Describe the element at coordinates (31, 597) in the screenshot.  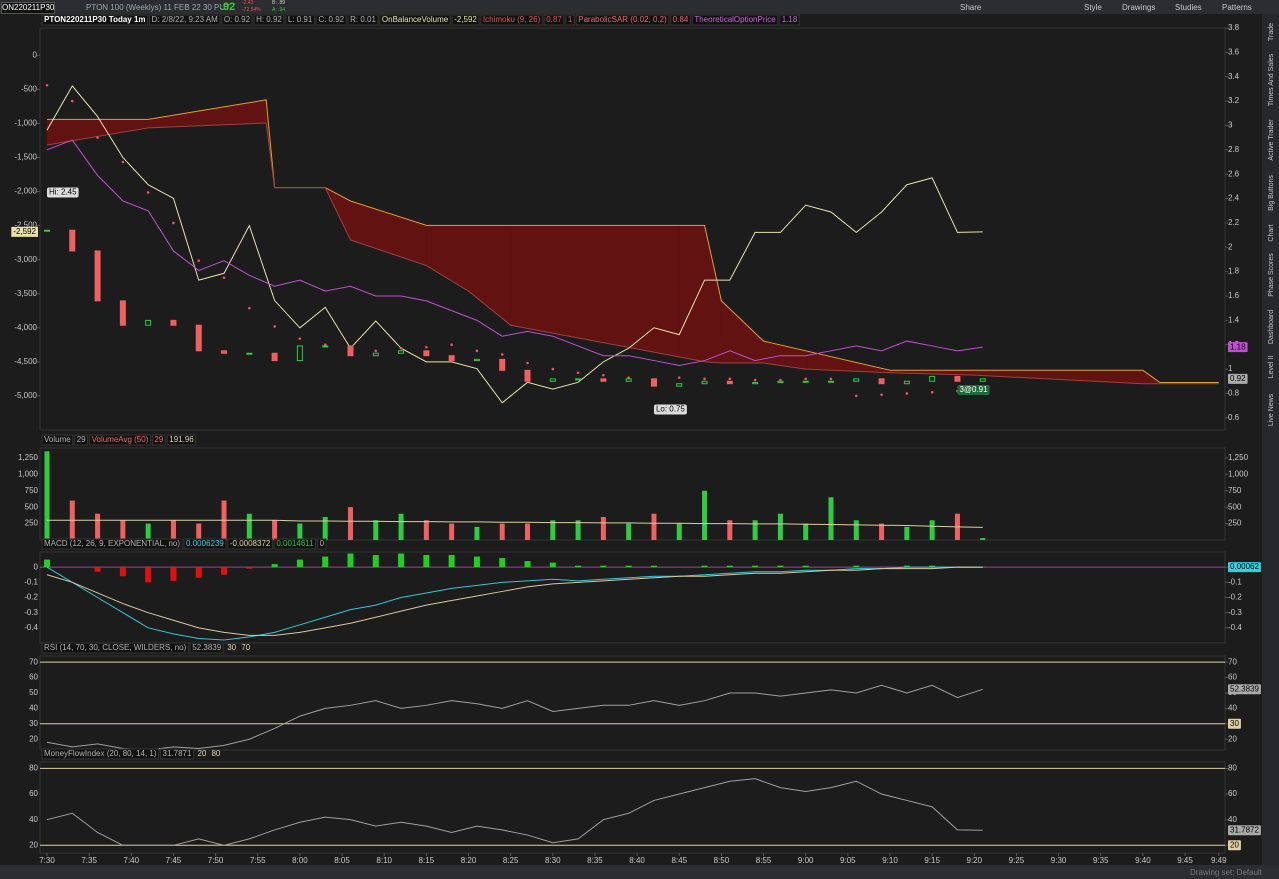
I see `y-tick-label-left: -0.2` at that location.